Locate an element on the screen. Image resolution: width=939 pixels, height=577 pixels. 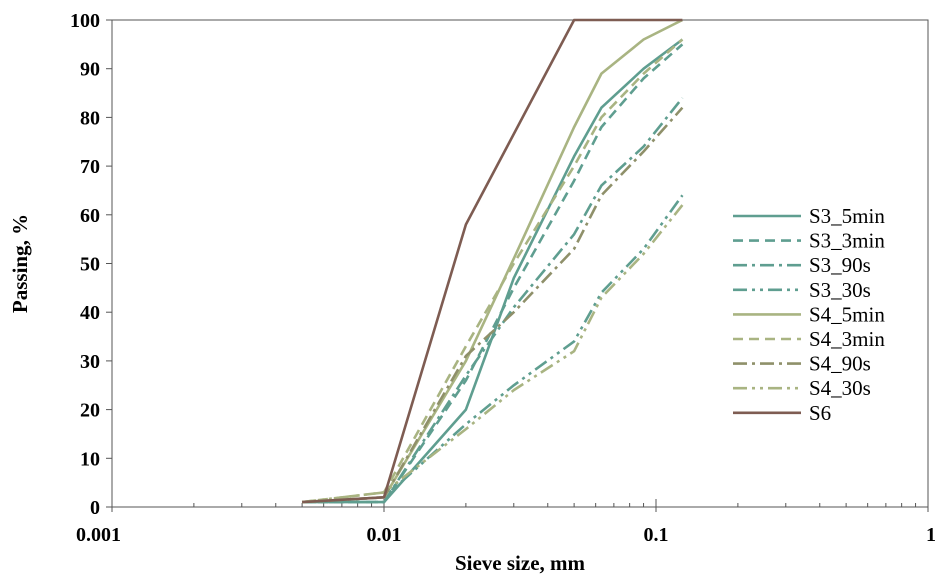
y-tick-label: 100 is located at coordinates (85, 21).